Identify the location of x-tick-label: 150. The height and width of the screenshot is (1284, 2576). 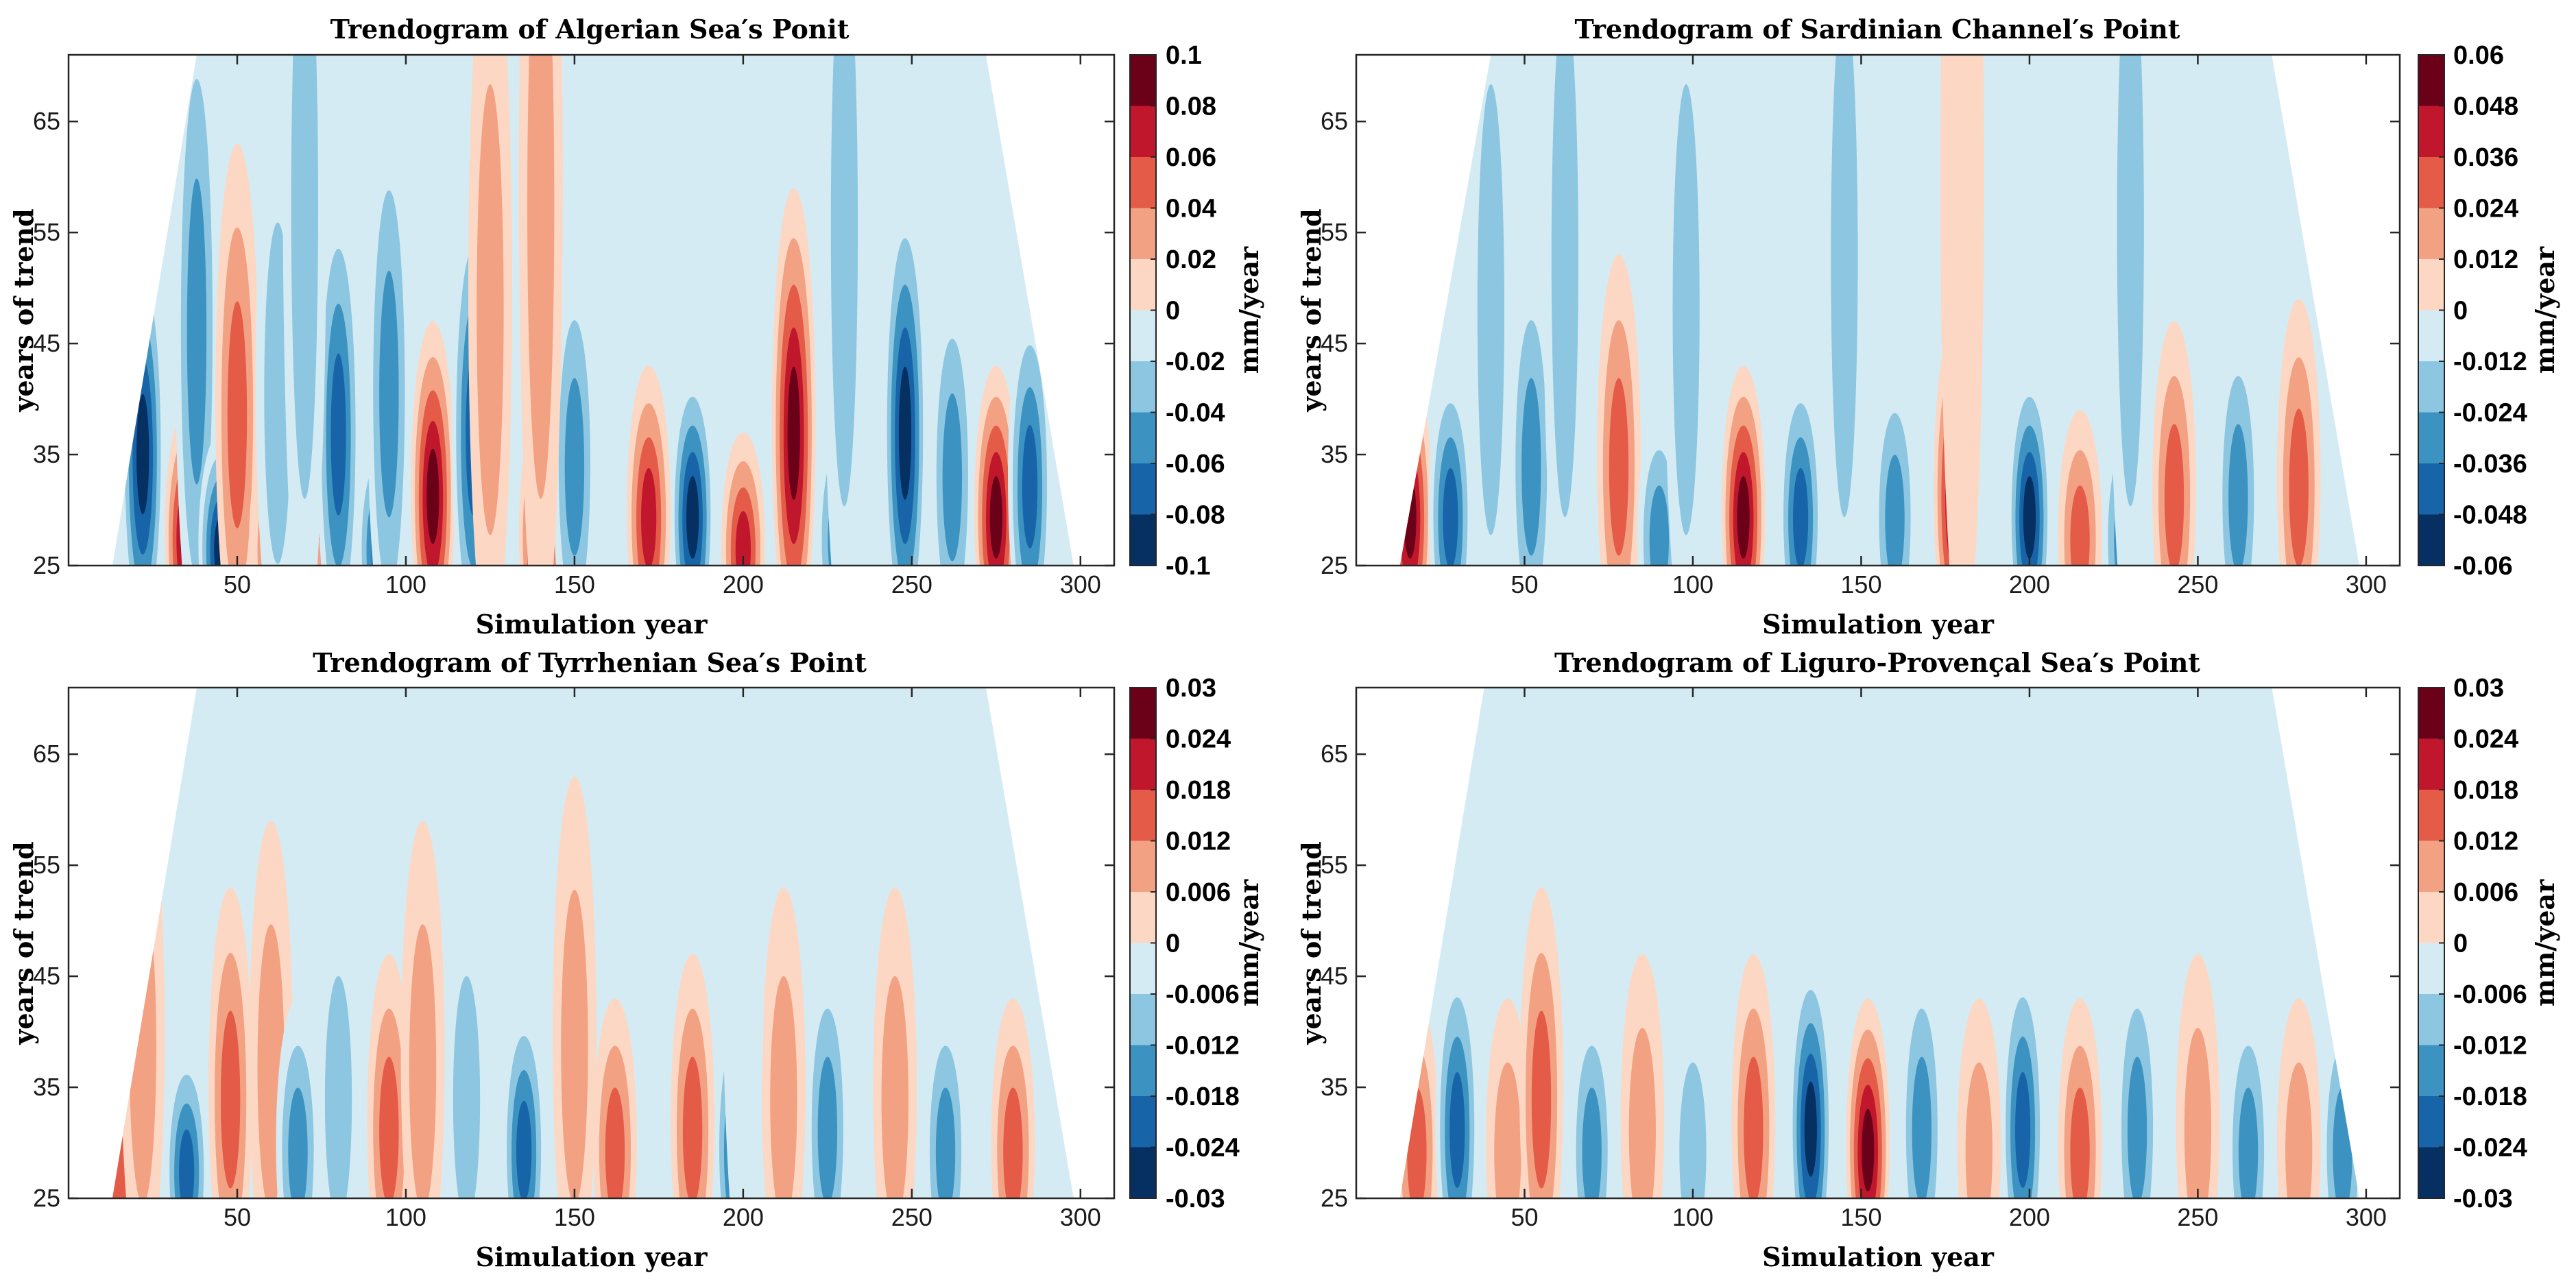
(1861, 584).